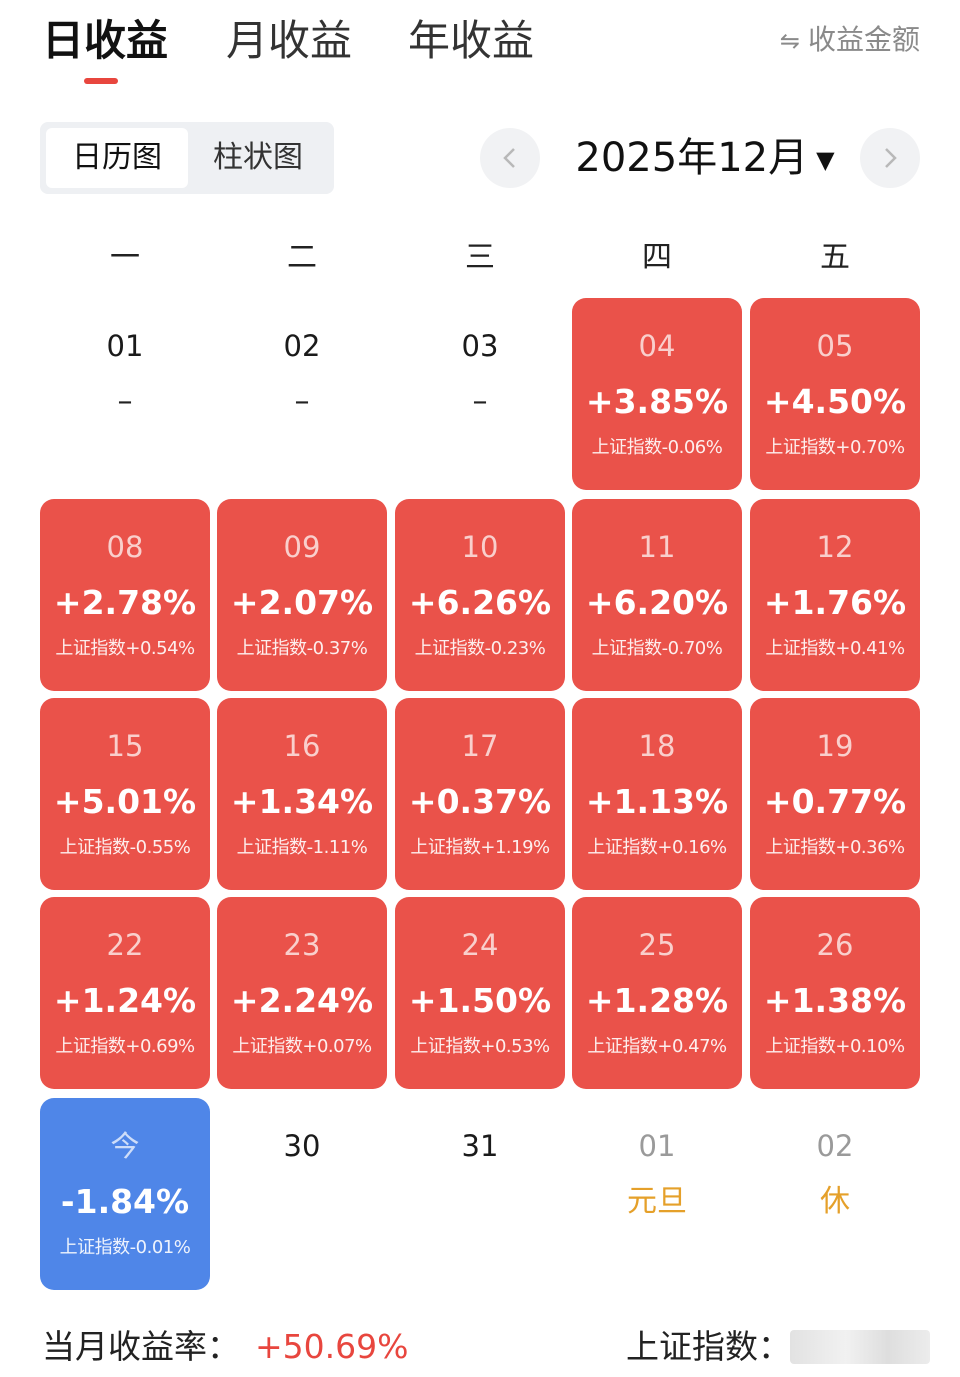  I want to click on day-index-change: 上证指数+1.19%, so click(480, 847).